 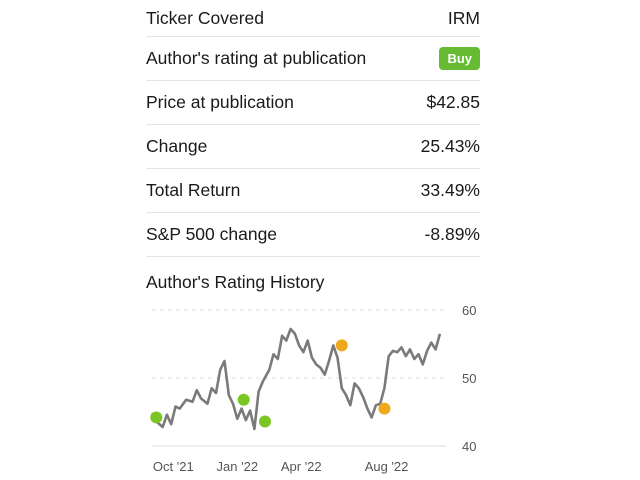 What do you see at coordinates (177, 146) in the screenshot?
I see `change-label: Change` at bounding box center [177, 146].